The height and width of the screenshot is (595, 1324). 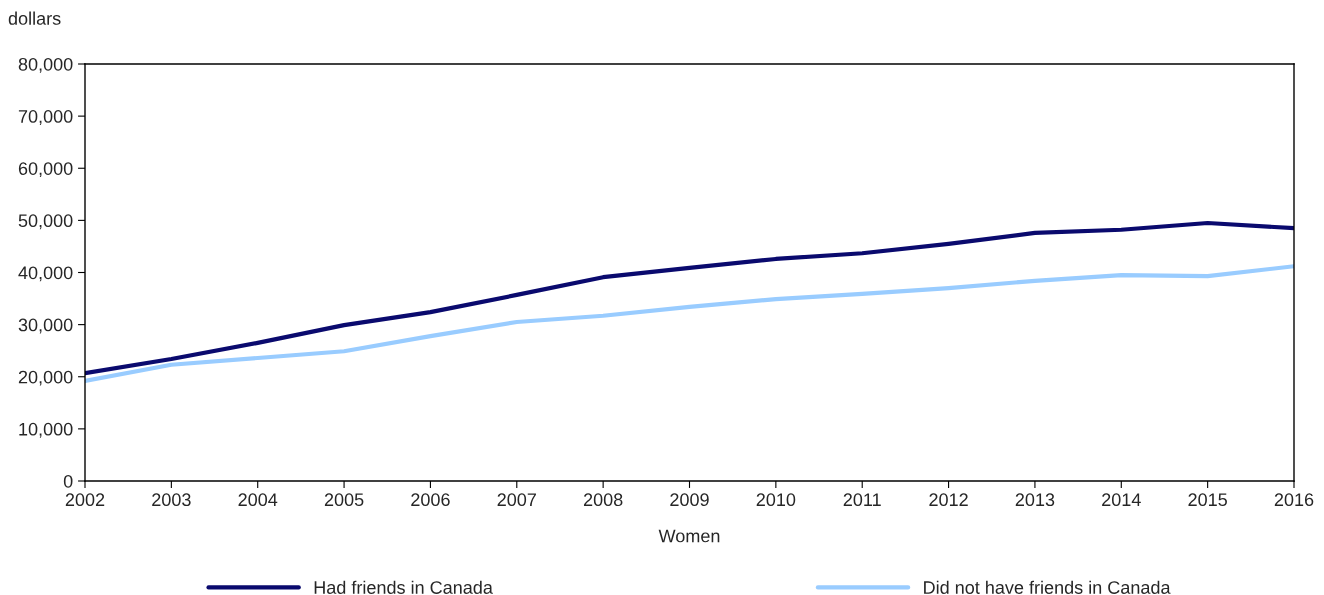 What do you see at coordinates (68, 481) in the screenshot?
I see `y-tick-label: 0` at bounding box center [68, 481].